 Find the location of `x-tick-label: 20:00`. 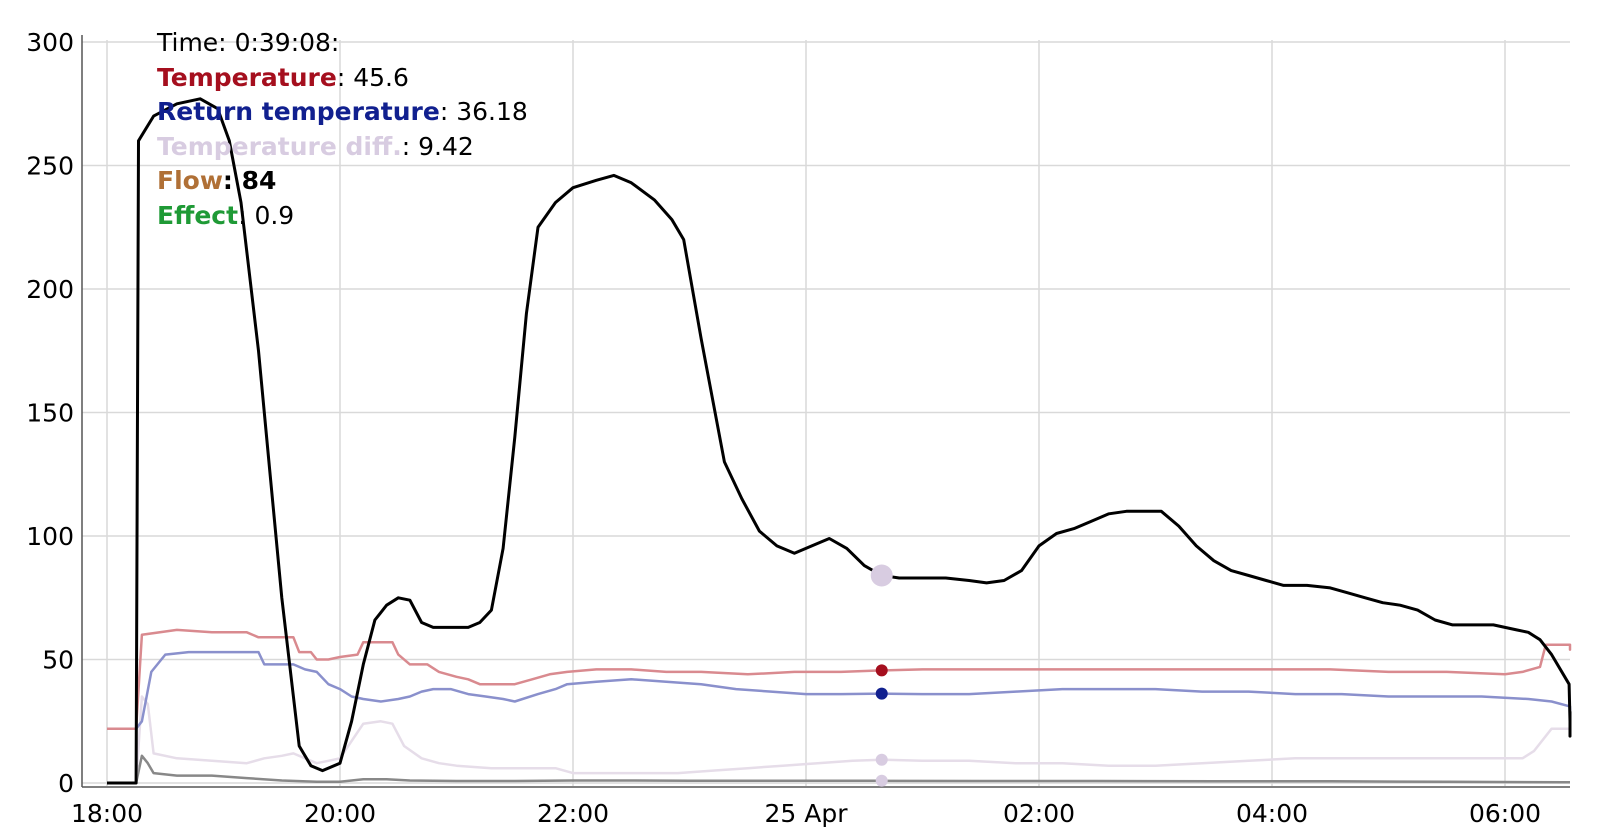

x-tick-label: 20:00 is located at coordinates (340, 813).